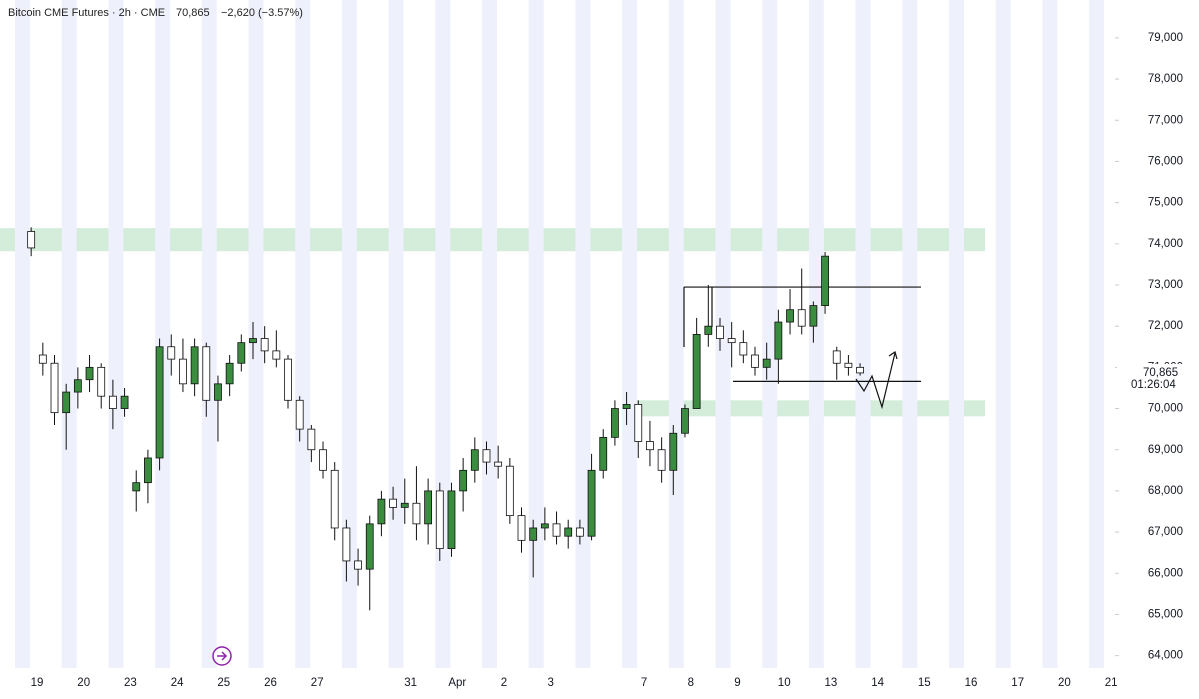 The image size is (1199, 699). What do you see at coordinates (1165, 38) in the screenshot?
I see `y-tick-label: 79,000` at bounding box center [1165, 38].